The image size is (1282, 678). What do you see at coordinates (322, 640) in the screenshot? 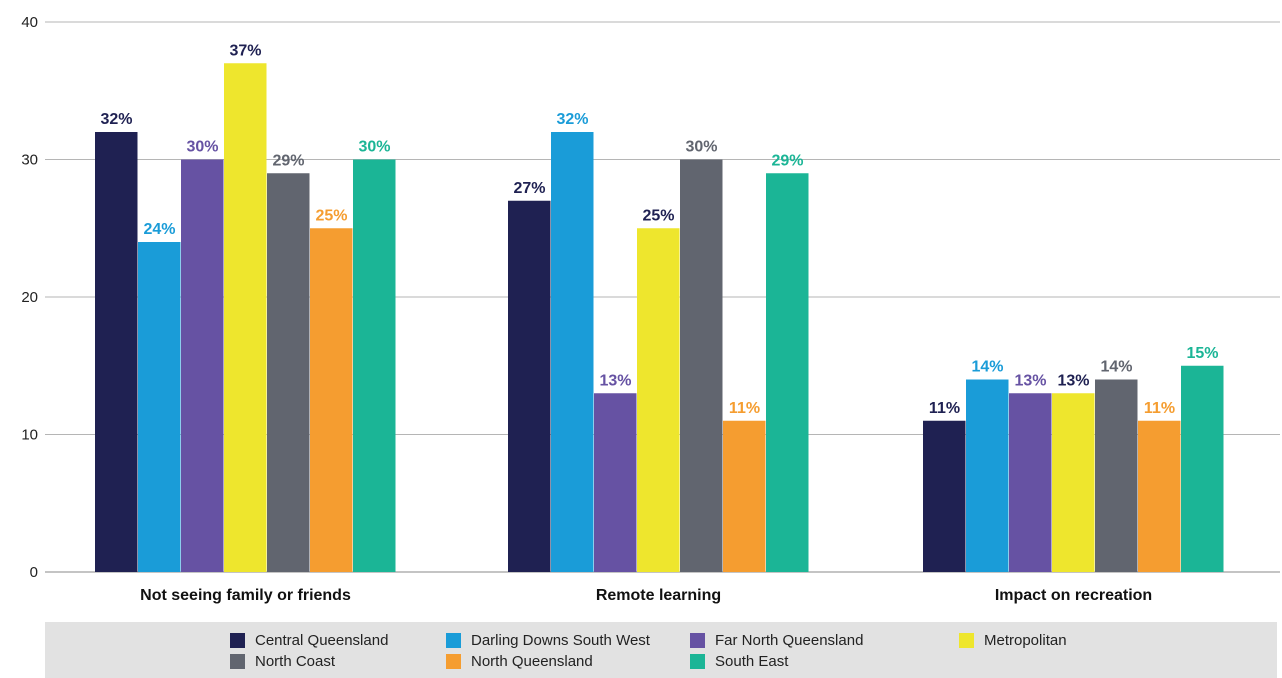
I see `legend-label: Central Queensland` at bounding box center [322, 640].